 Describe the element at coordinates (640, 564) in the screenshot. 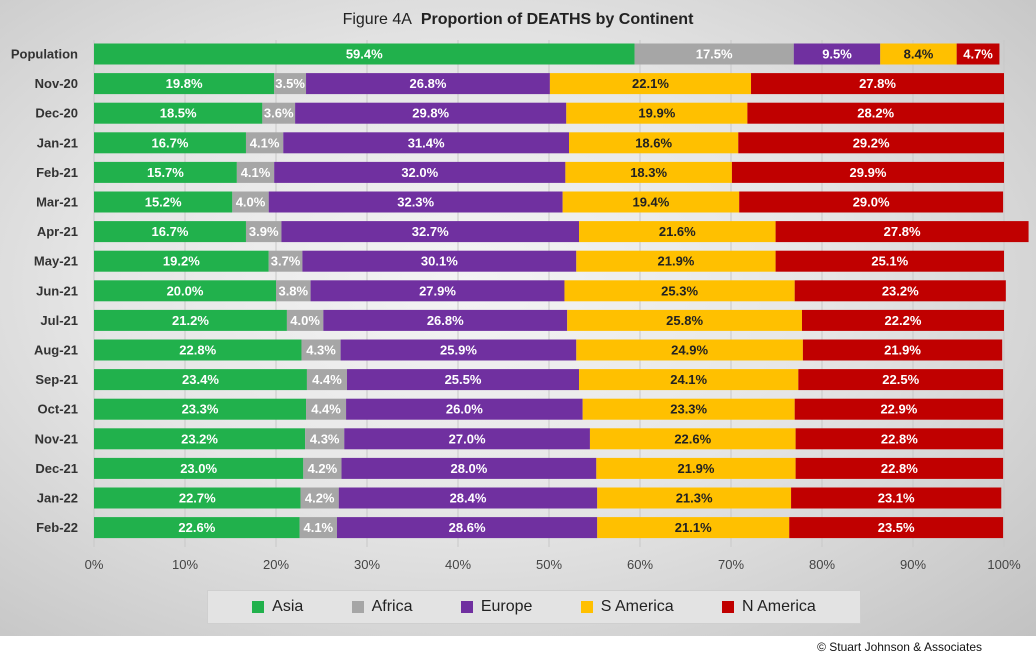

I see `x-tick-label: 60%` at that location.